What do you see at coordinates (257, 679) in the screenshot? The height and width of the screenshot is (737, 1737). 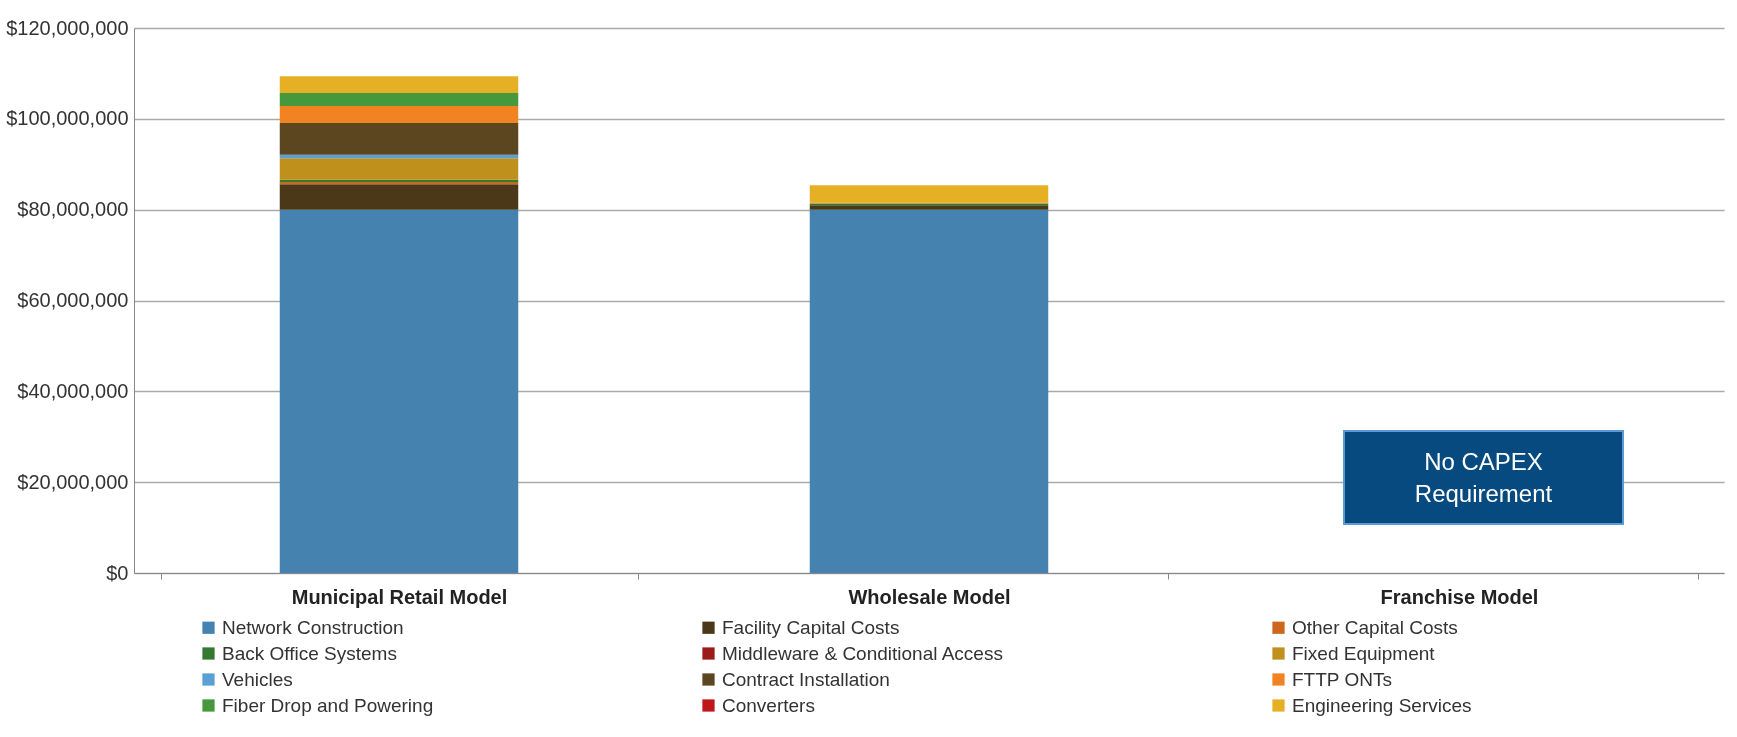 I see `legend-label: Vehicles` at bounding box center [257, 679].